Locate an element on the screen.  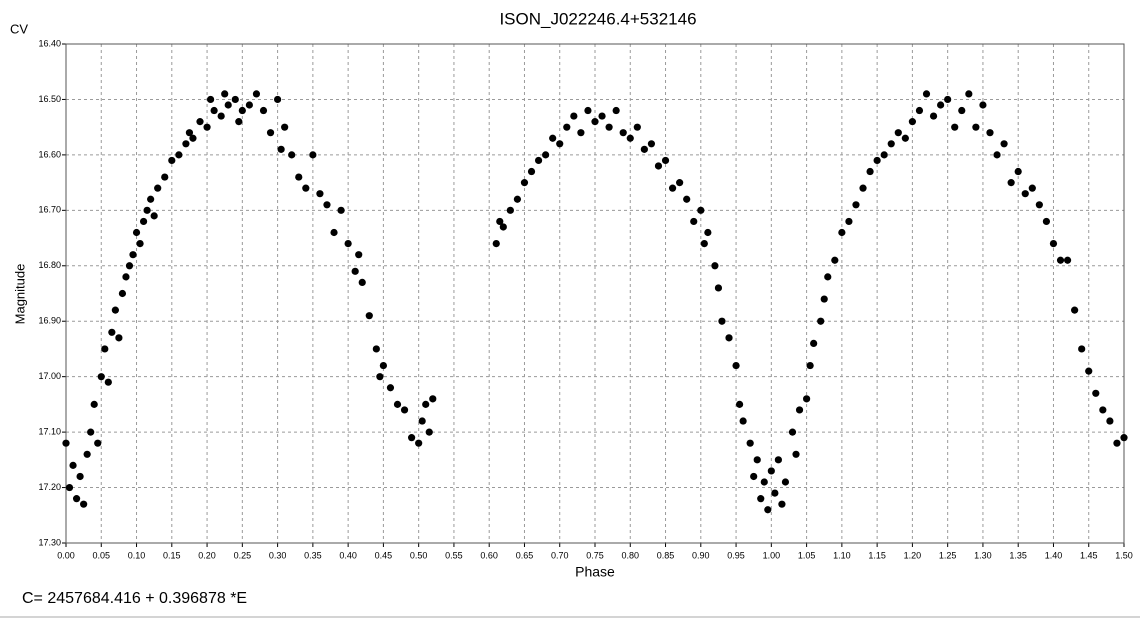
x-tick-label: 1.30 is located at coordinates (983, 555).